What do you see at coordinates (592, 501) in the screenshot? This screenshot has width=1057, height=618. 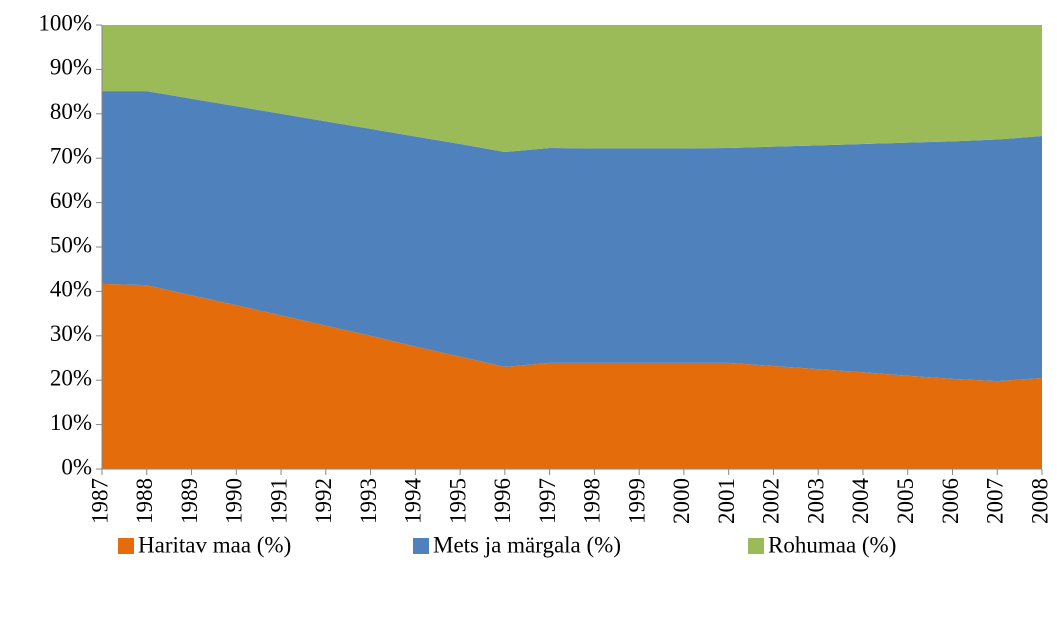 I see `x-tick-label: 1998` at bounding box center [592, 501].